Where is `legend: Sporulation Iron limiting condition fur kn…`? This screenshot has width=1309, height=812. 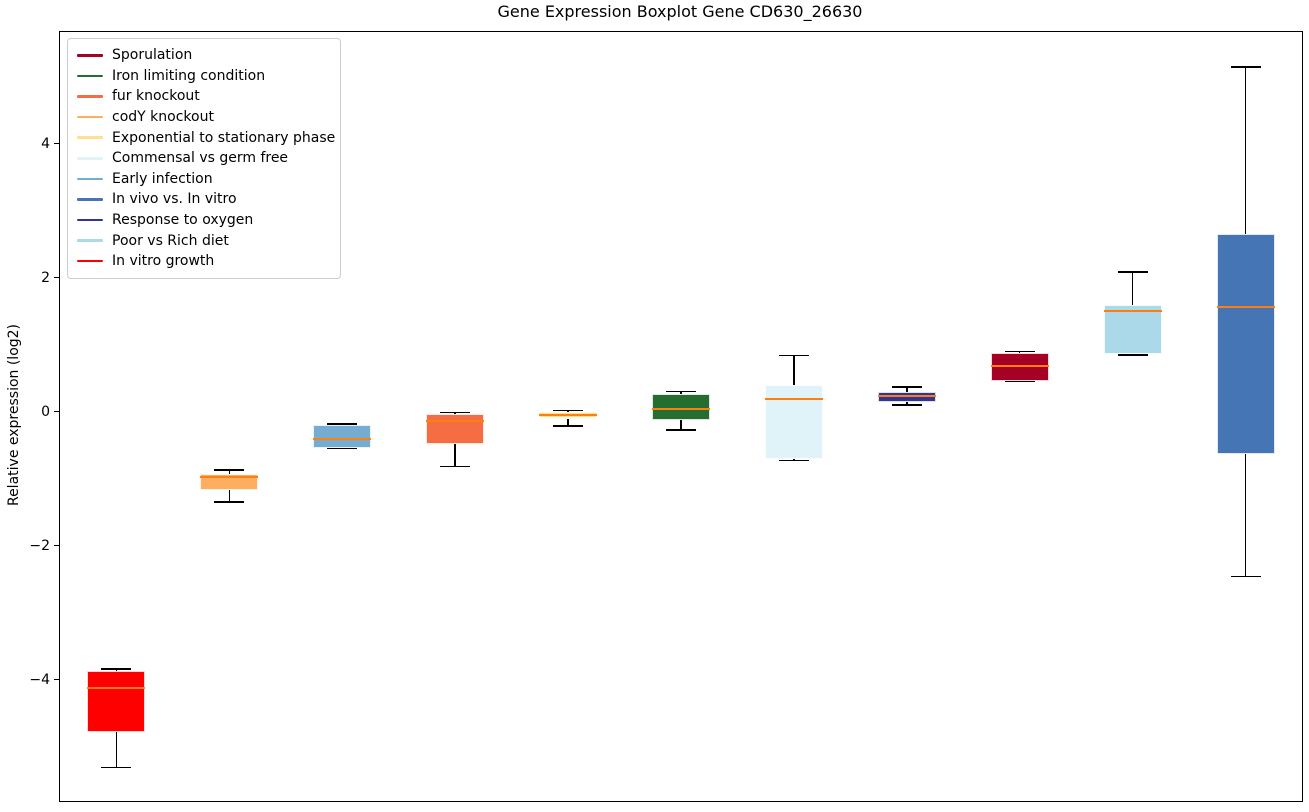 legend: Sporulation Iron limiting condition fur kn… is located at coordinates (204, 158).